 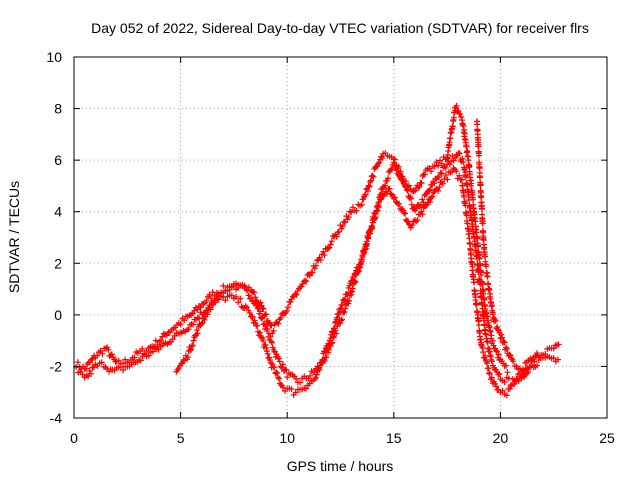 I want to click on x-tick-label: 10, so click(x=287, y=438).